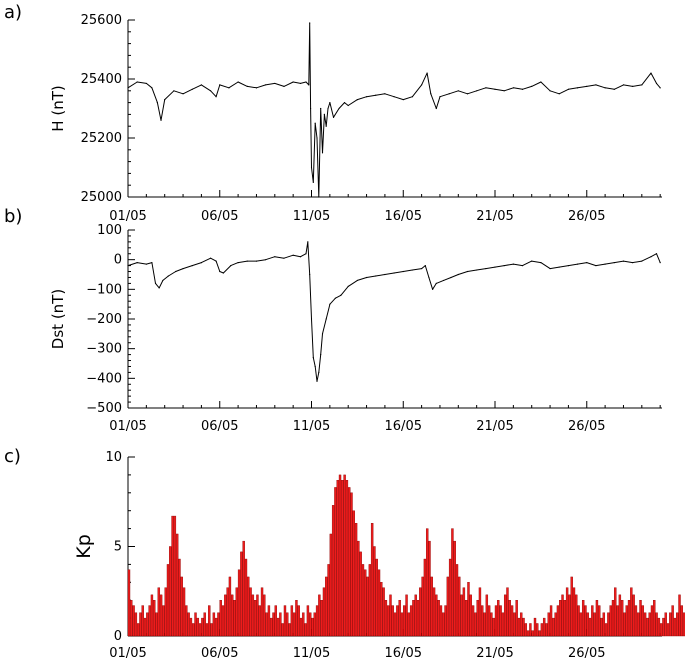  Describe the element at coordinates (586, 653) in the screenshot. I see `x-tick-label: 26/05` at that location.